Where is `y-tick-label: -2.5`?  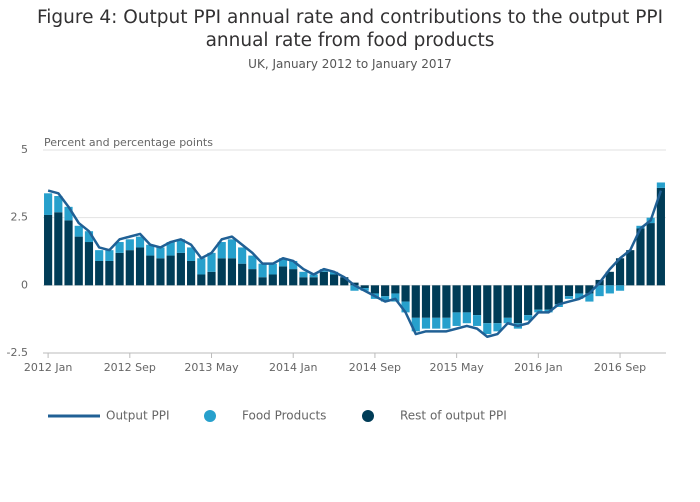 y-tick-label: -2.5 is located at coordinates (17, 352).